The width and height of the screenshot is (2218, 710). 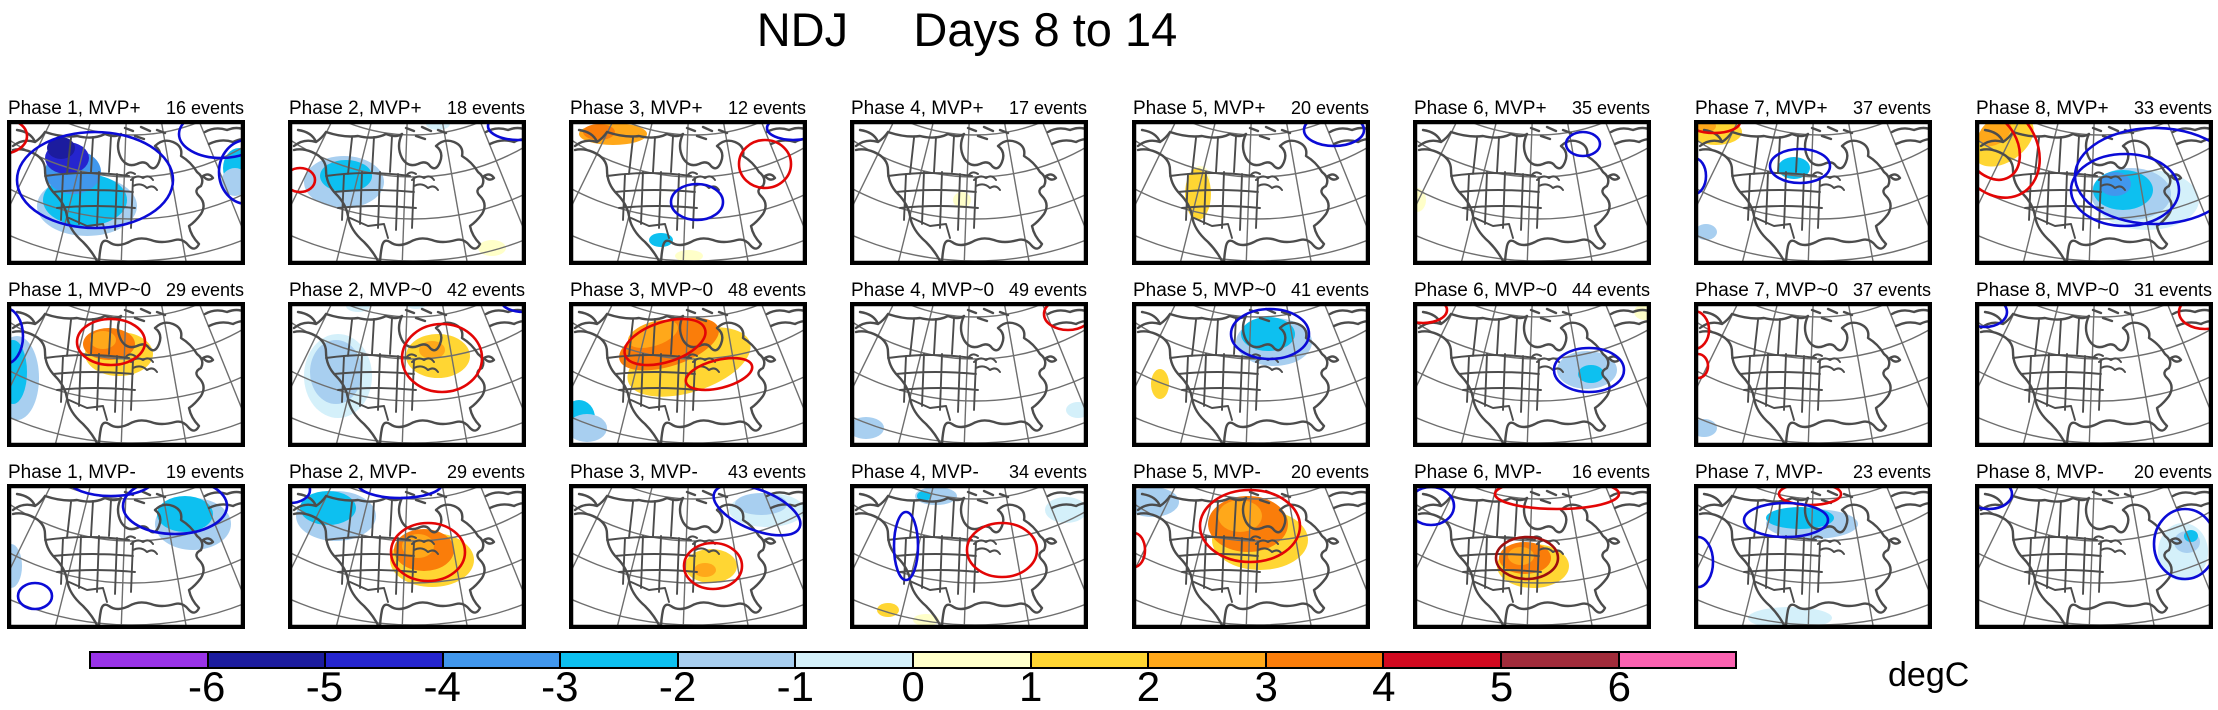 I want to click on map-panel-phase2-mvp-zero: Phase 2, MVP~0 42 events, so click(x=407, y=362).